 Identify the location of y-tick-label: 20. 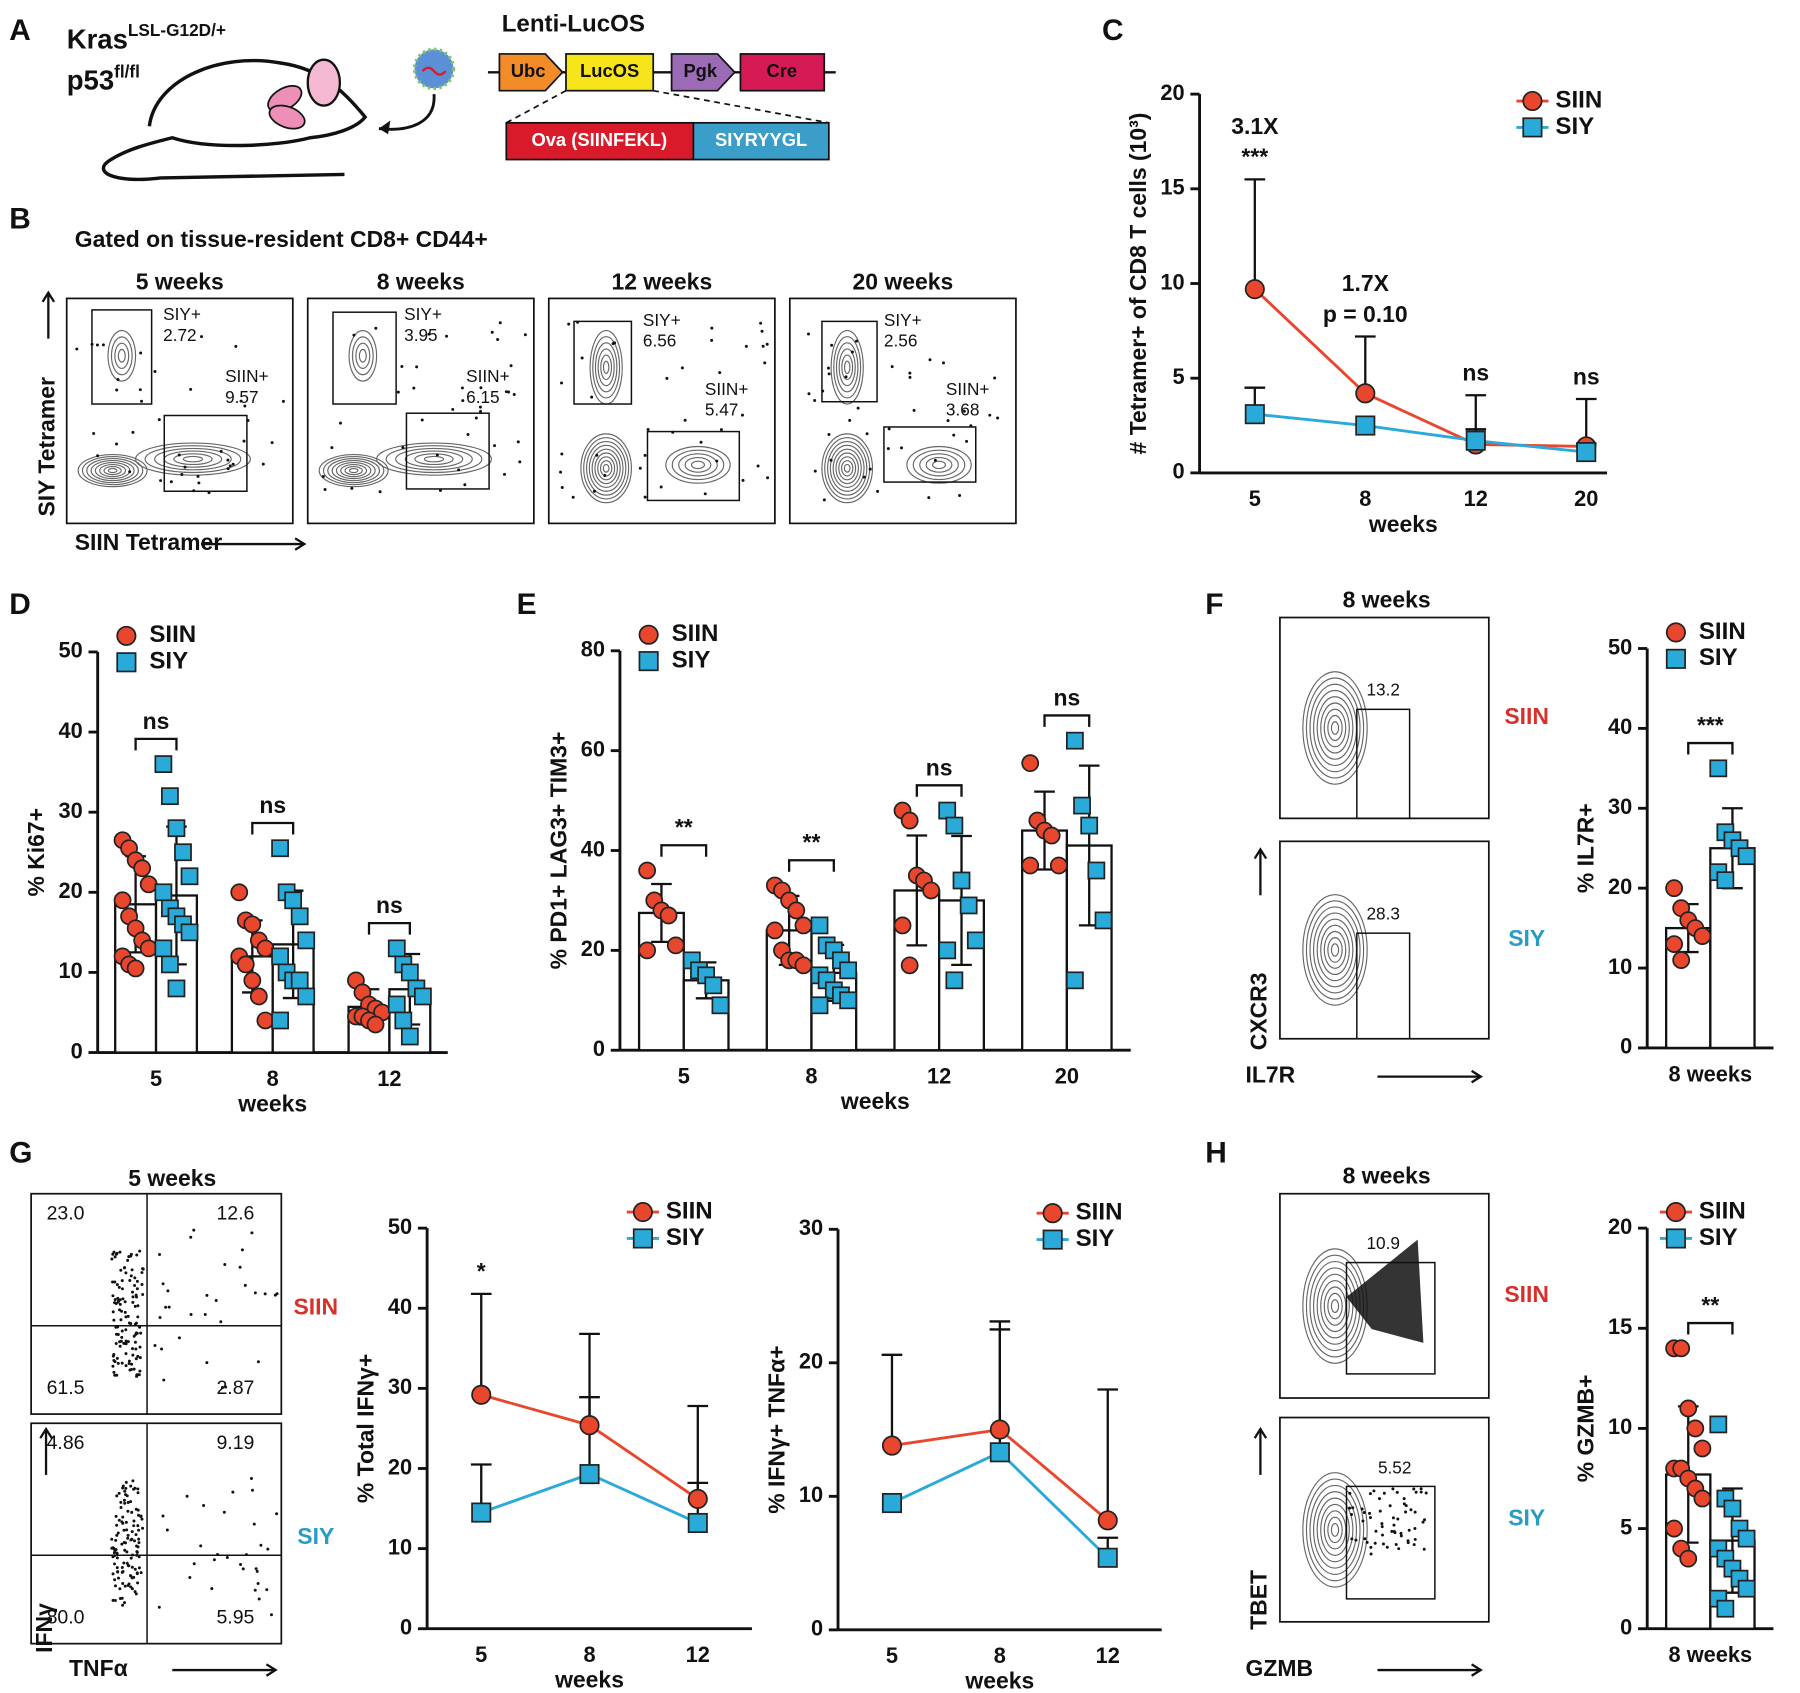
(1620, 1226).